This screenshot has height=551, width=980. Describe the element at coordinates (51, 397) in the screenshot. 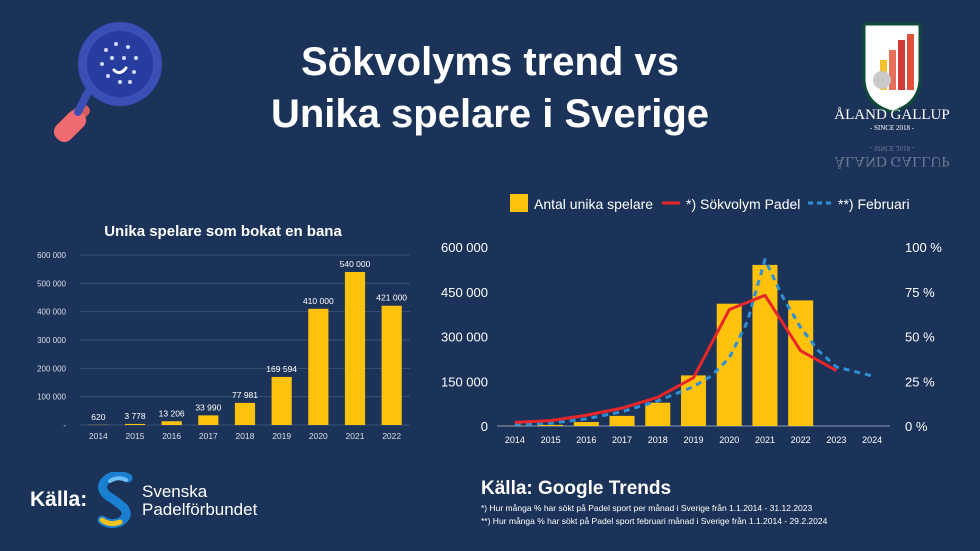

I see `y-tick-label: 100 000` at that location.